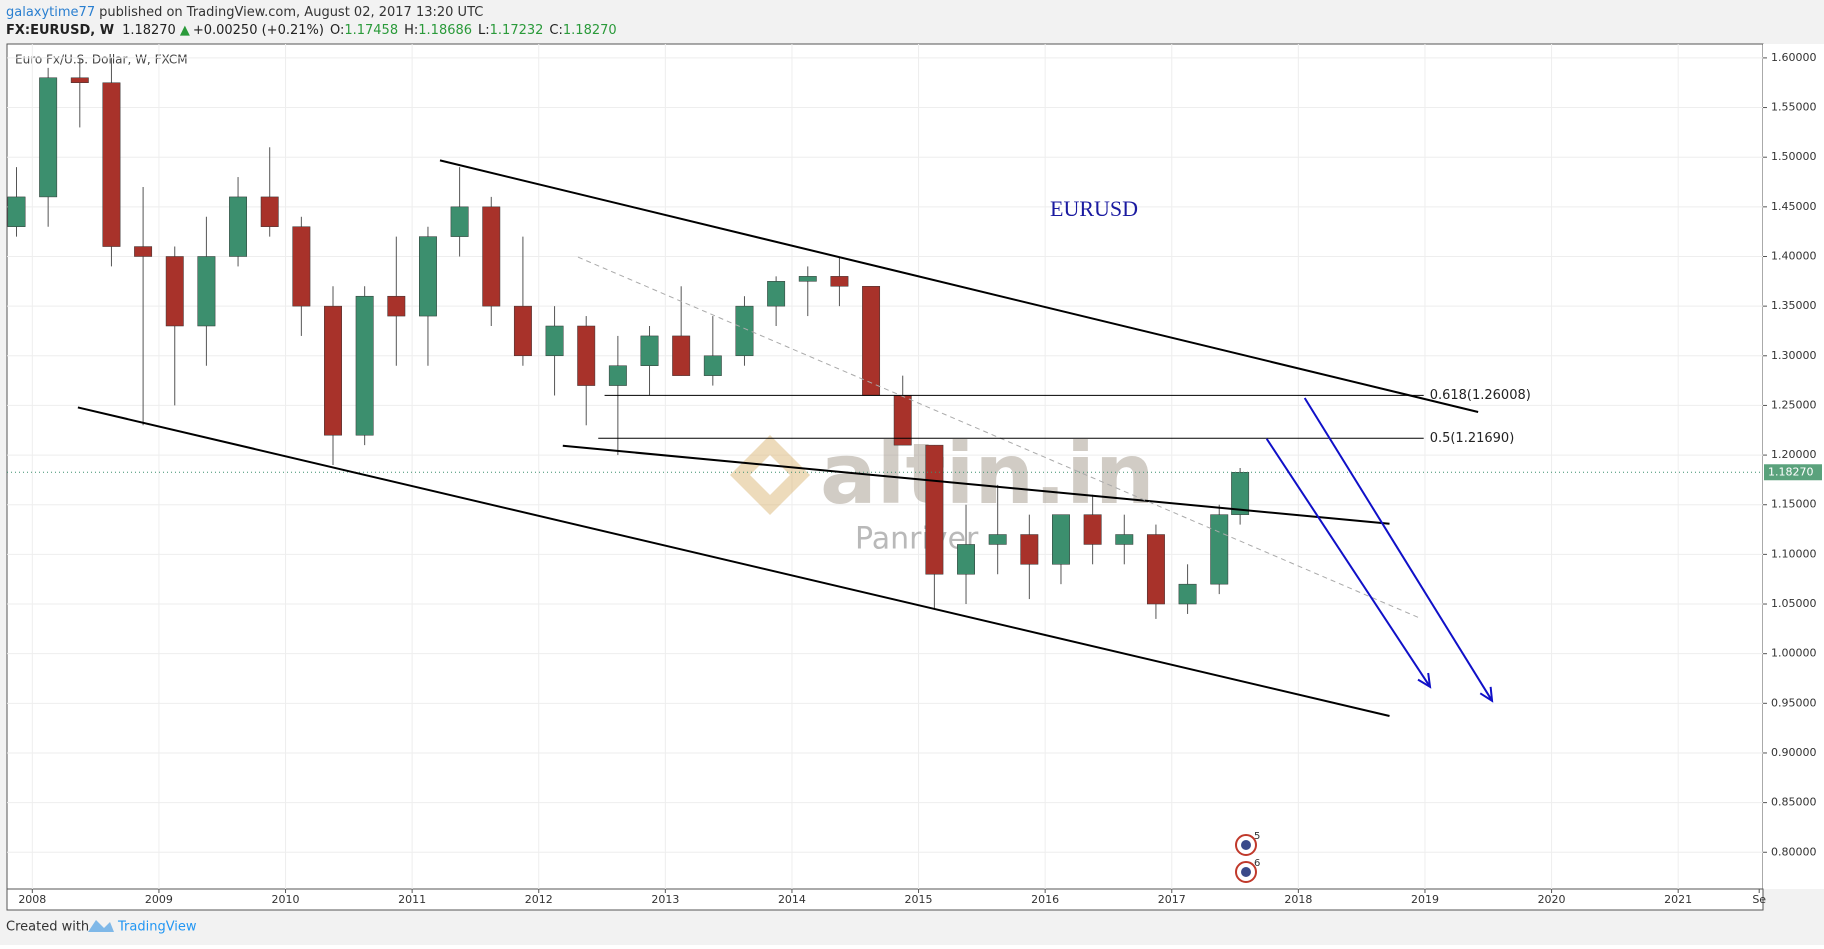 Image resolution: width=1824 pixels, height=949 pixels. Describe the element at coordinates (1257, 863) in the screenshot. I see `event-count: 6` at that location.